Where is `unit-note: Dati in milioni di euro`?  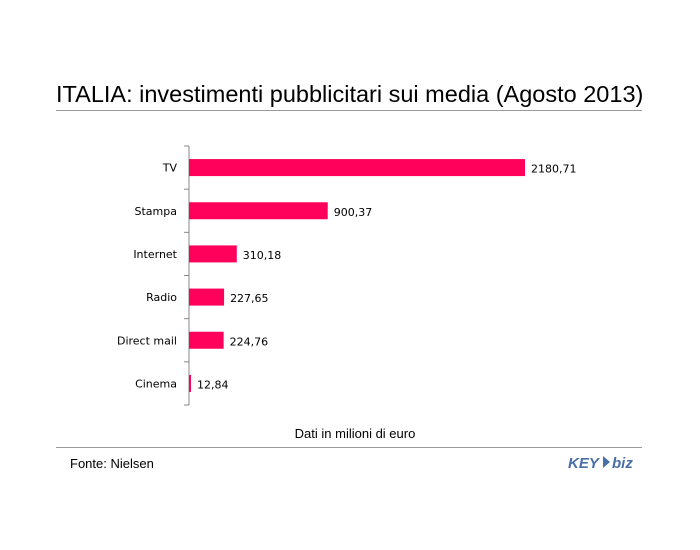 unit-note: Dati in milioni di euro is located at coordinates (355, 433).